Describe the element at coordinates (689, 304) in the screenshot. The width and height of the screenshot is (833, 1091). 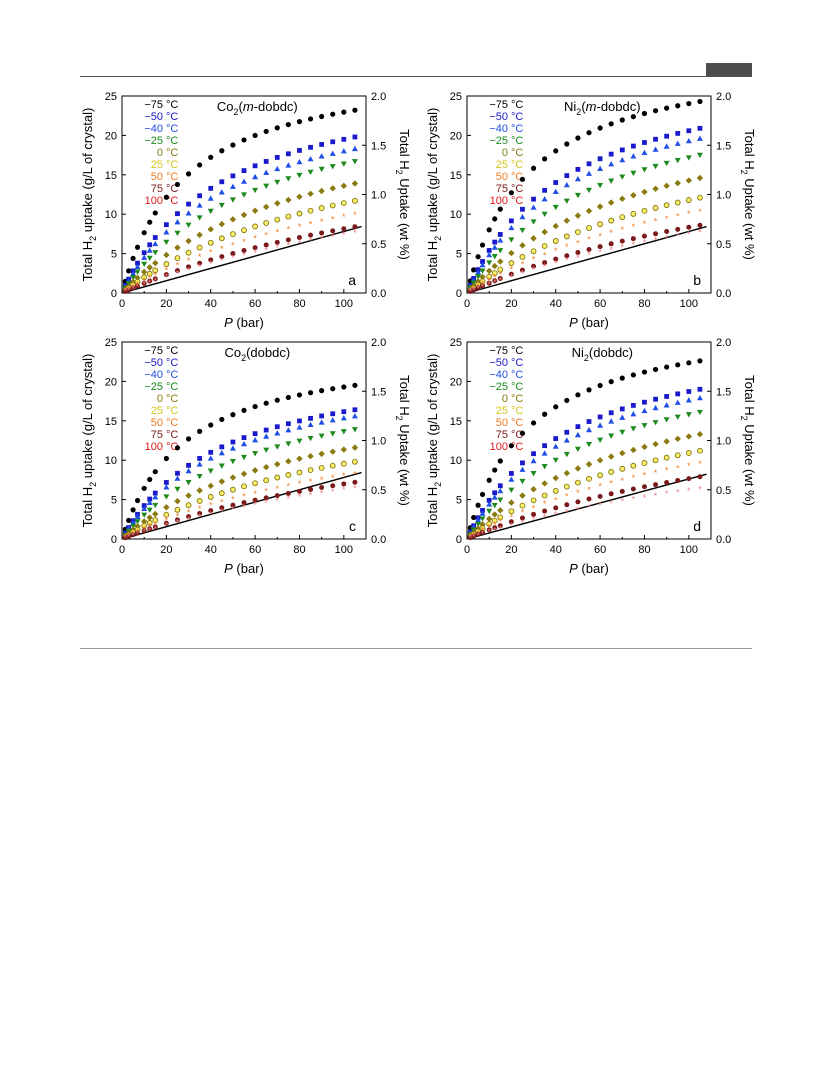
I see `x-tick-label: 100` at that location.